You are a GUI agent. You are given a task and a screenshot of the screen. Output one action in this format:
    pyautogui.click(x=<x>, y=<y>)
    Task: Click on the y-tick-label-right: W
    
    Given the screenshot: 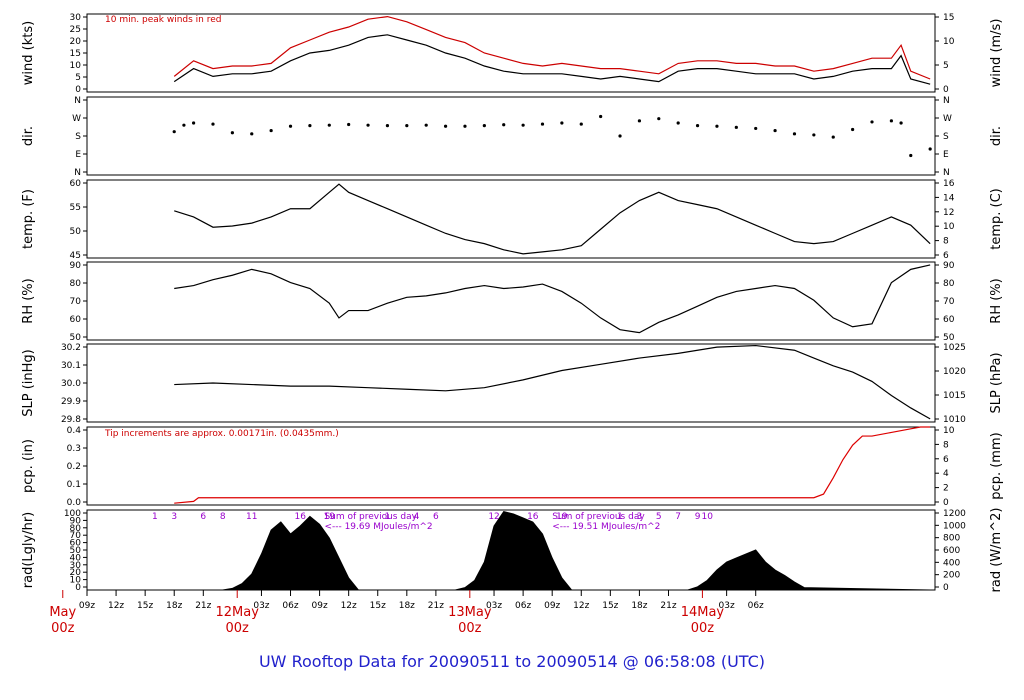 What is the action you would take?
    pyautogui.click(x=947, y=119)
    